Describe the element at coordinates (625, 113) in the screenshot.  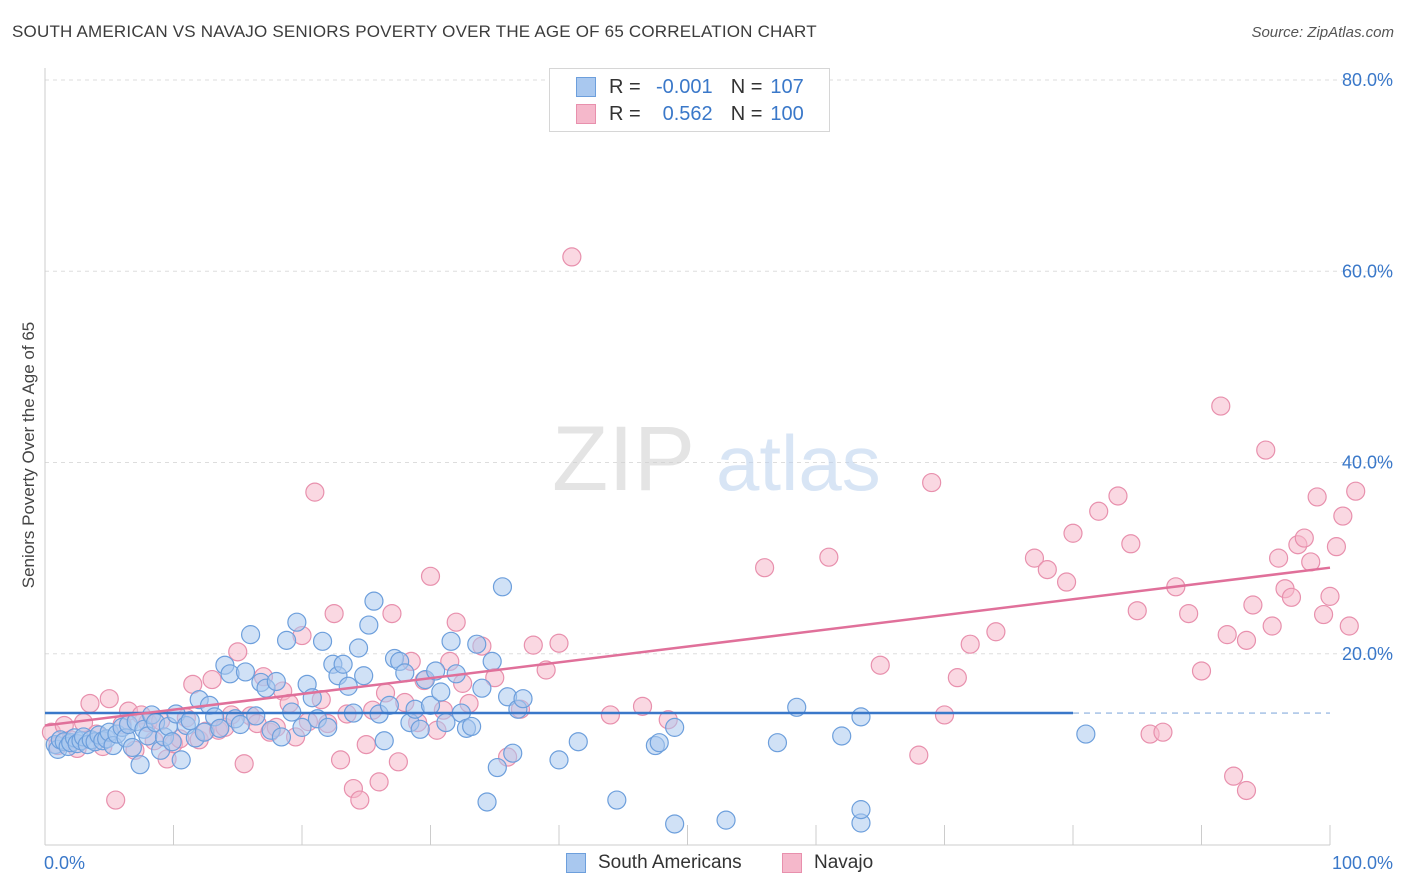
I see `legend-r-label: R =` at that location.